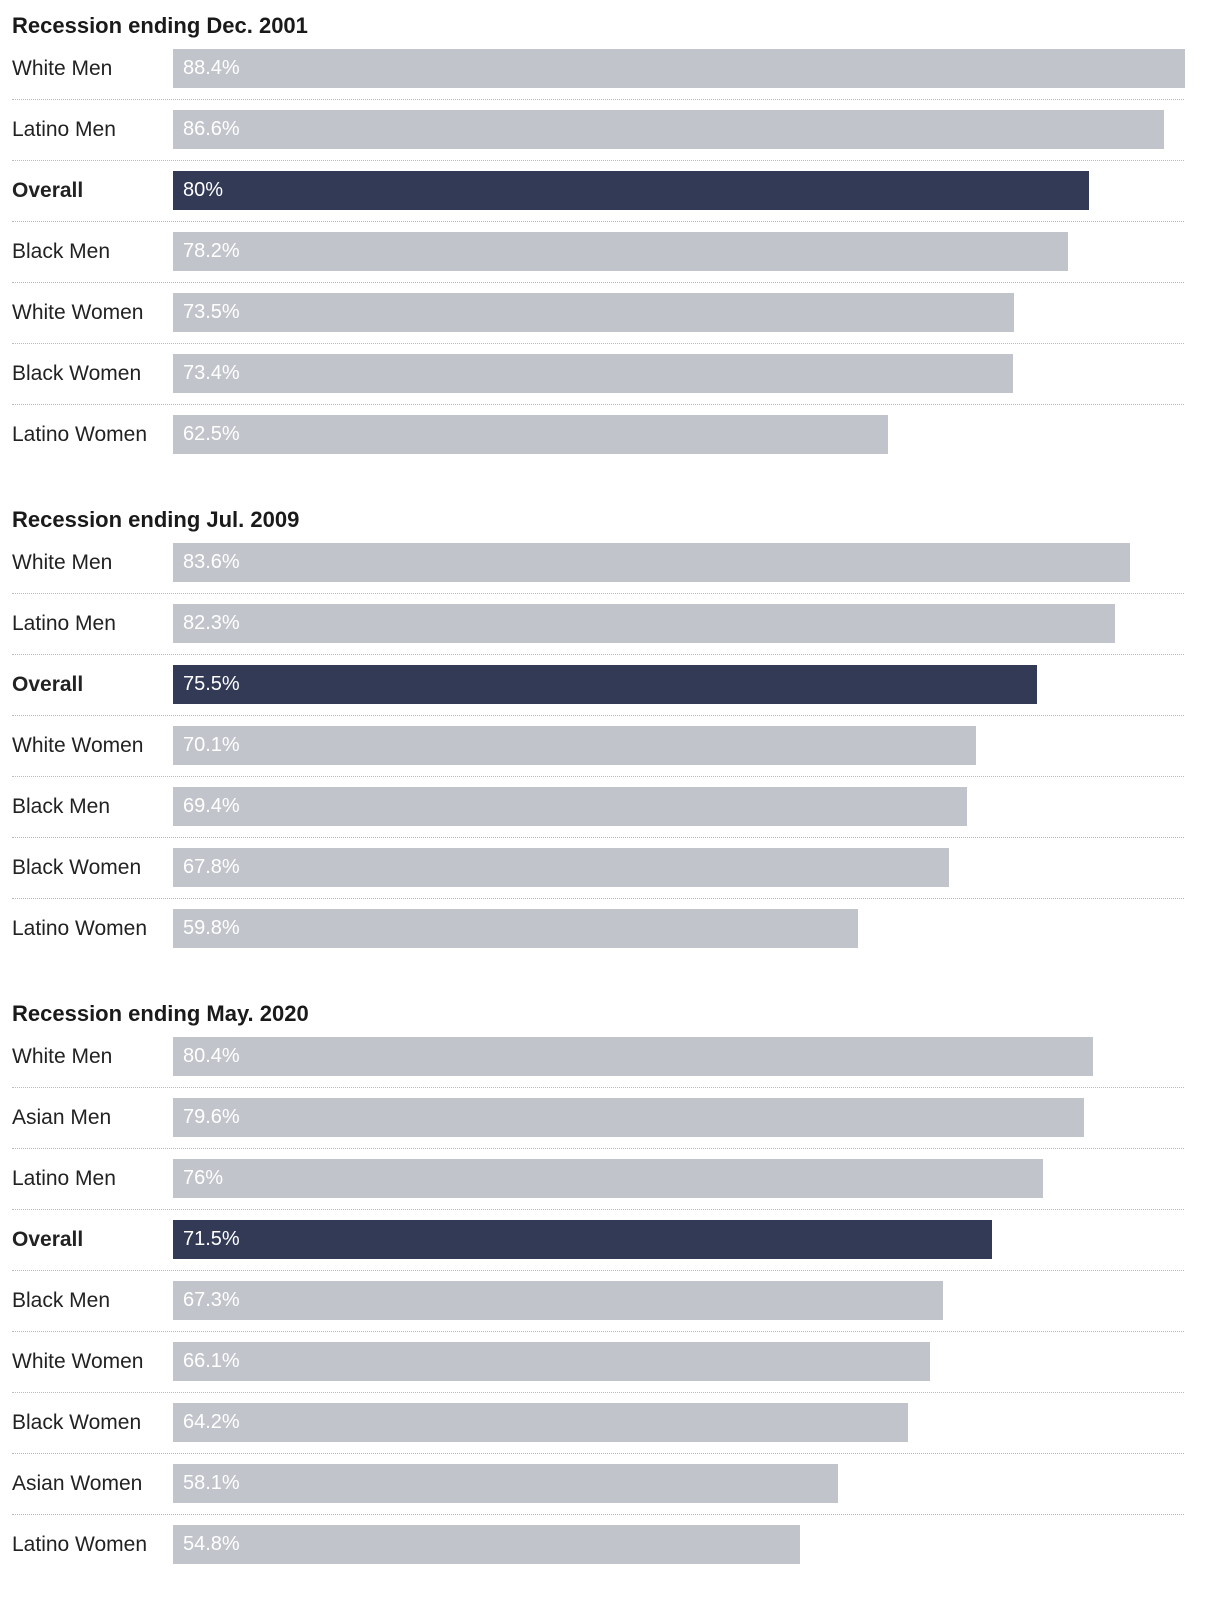  What do you see at coordinates (668, 129) in the screenshot?
I see `bar: 86.6%` at bounding box center [668, 129].